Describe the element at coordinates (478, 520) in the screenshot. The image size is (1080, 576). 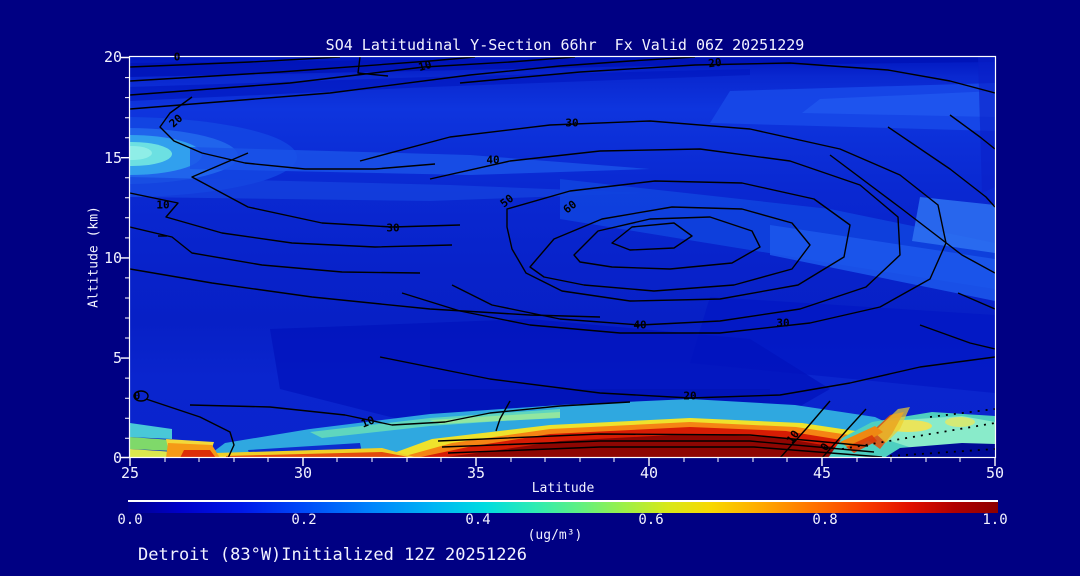
I see `colorbar-tick: 0.4` at that location.